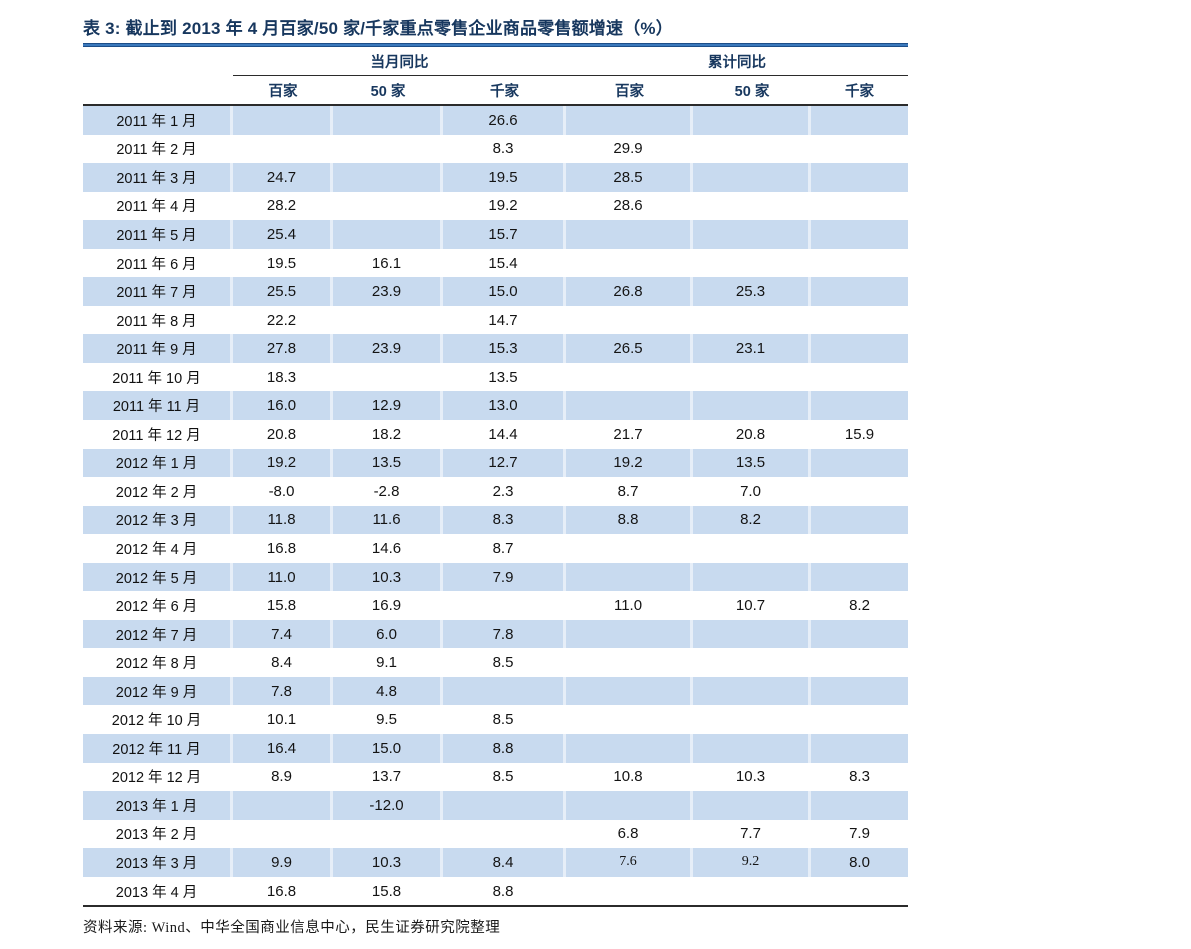 The height and width of the screenshot is (949, 1191). I want to click on table-row: 2012 年 6 月 15.8 16.9 11.0 10.7 8.2, so click(495, 605).